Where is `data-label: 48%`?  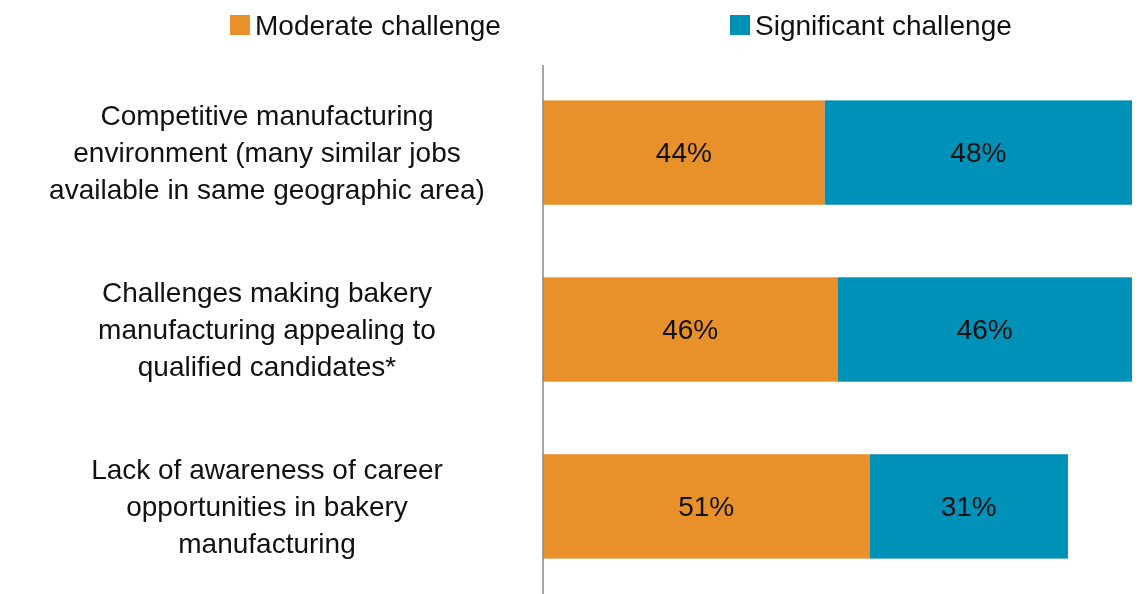
data-label: 48% is located at coordinates (978, 153).